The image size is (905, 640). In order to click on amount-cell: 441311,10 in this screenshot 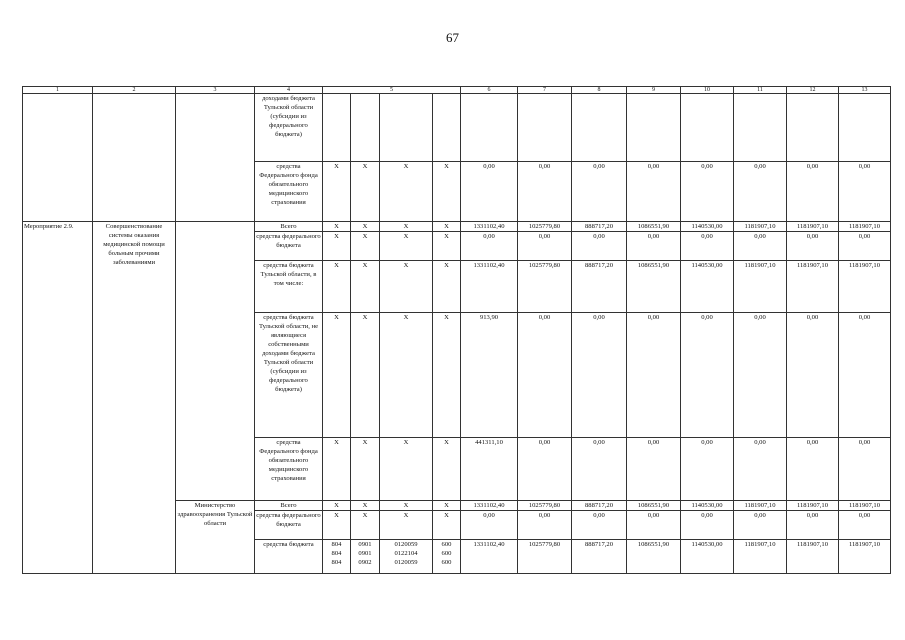, I will do `click(489, 469)`.